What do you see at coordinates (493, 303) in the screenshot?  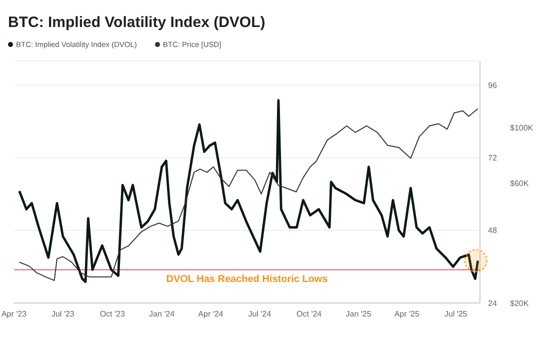 I see `y-tick-label: 24` at bounding box center [493, 303].